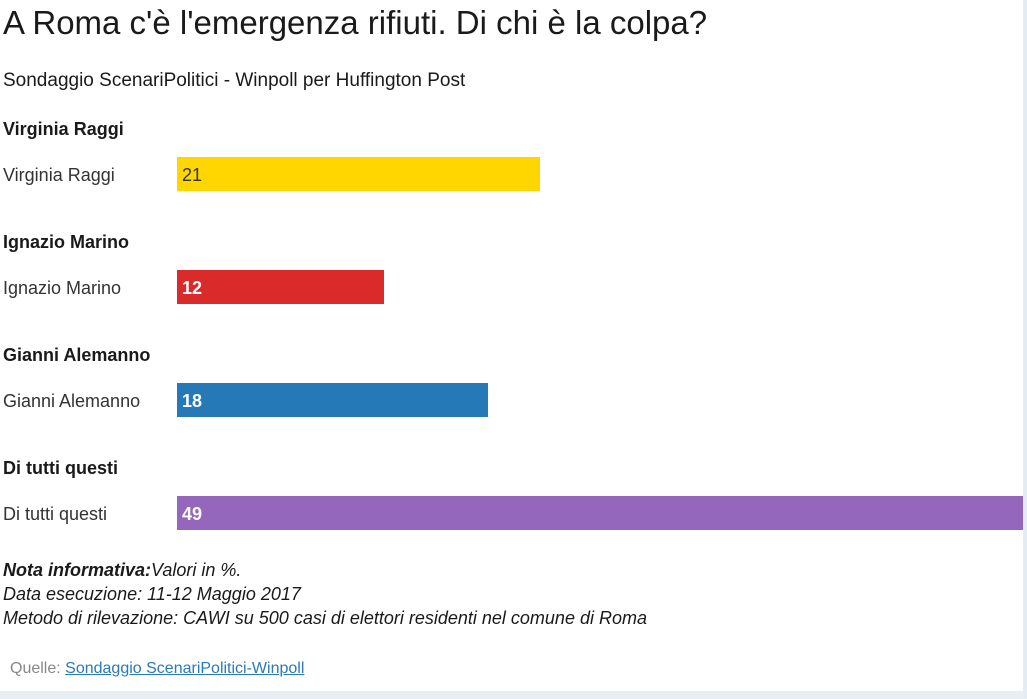 The image size is (1027, 699). I want to click on source-link: Sondaggio ScenariPolitici-Winpoll, so click(185, 668).